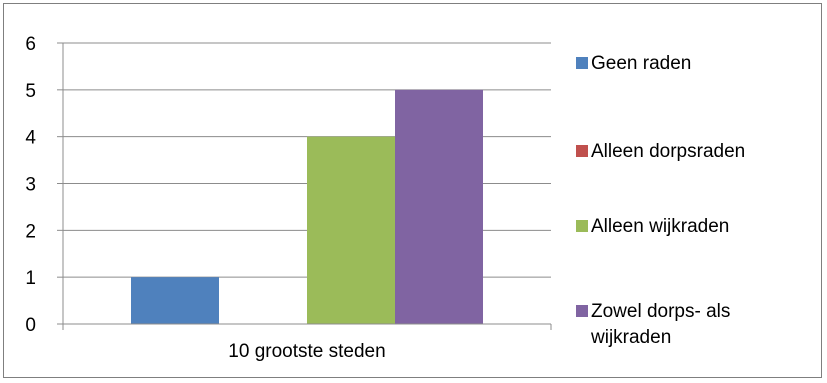 The image size is (827, 383). I want to click on y-tick-label: 5, so click(30, 91).